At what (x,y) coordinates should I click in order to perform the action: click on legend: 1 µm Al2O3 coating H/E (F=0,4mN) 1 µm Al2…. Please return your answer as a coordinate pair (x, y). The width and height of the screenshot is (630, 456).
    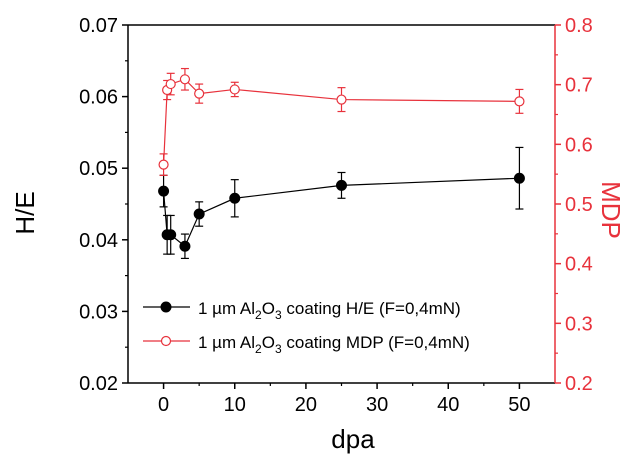
    Looking at the image, I should click on (306, 327).